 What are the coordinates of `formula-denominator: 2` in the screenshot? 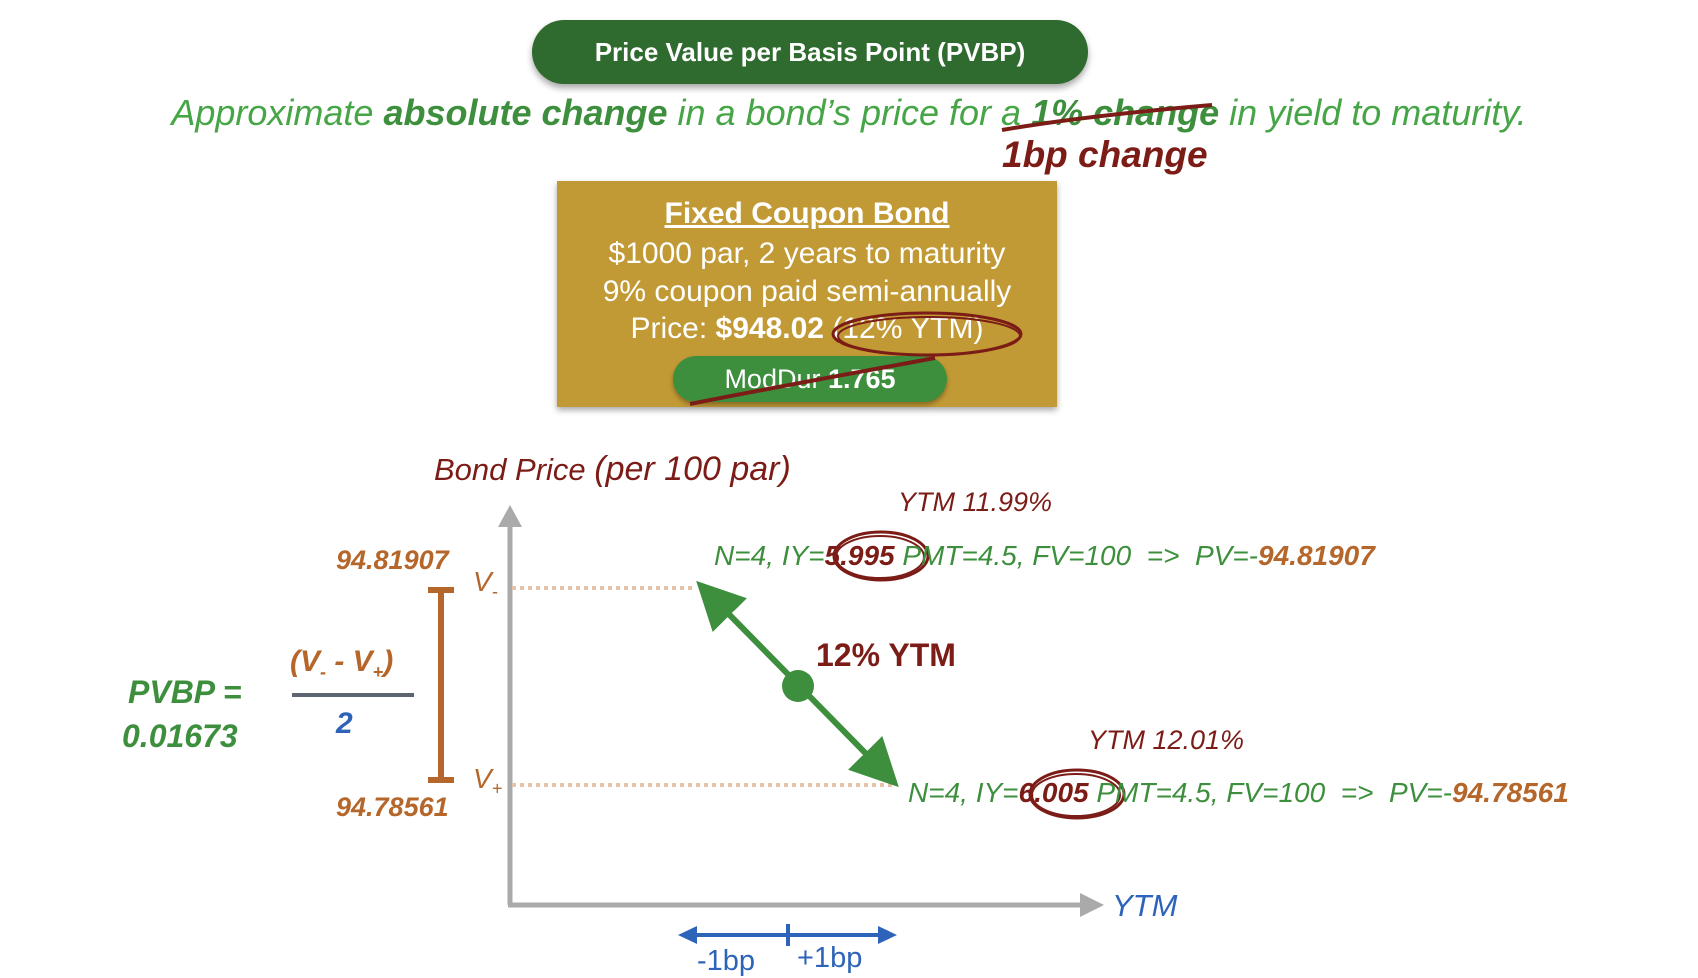 It's located at (344, 723).